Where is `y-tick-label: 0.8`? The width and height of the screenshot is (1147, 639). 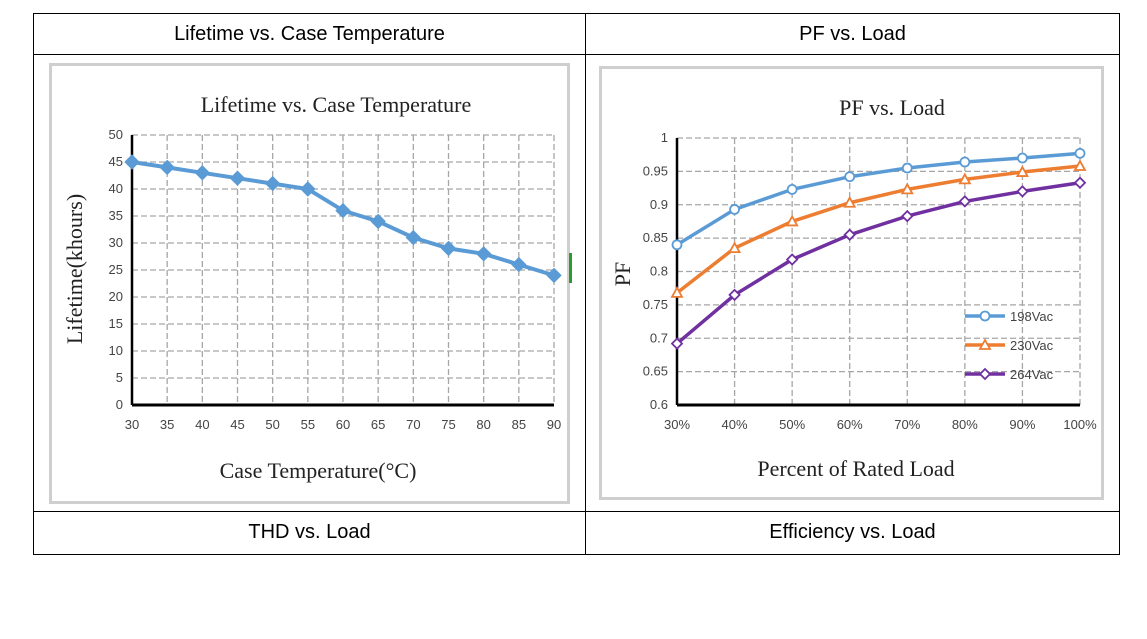
y-tick-label: 0.8 is located at coordinates (659, 271).